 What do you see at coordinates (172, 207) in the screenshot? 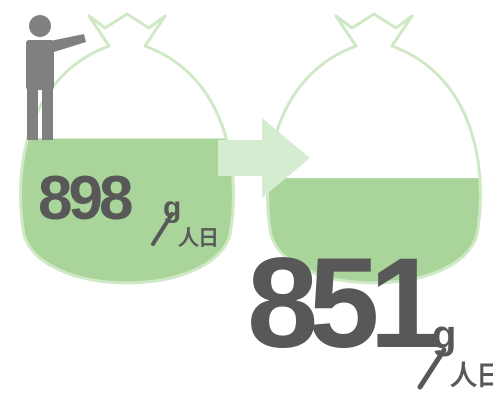
I see `before-unit-g: g` at bounding box center [172, 207].